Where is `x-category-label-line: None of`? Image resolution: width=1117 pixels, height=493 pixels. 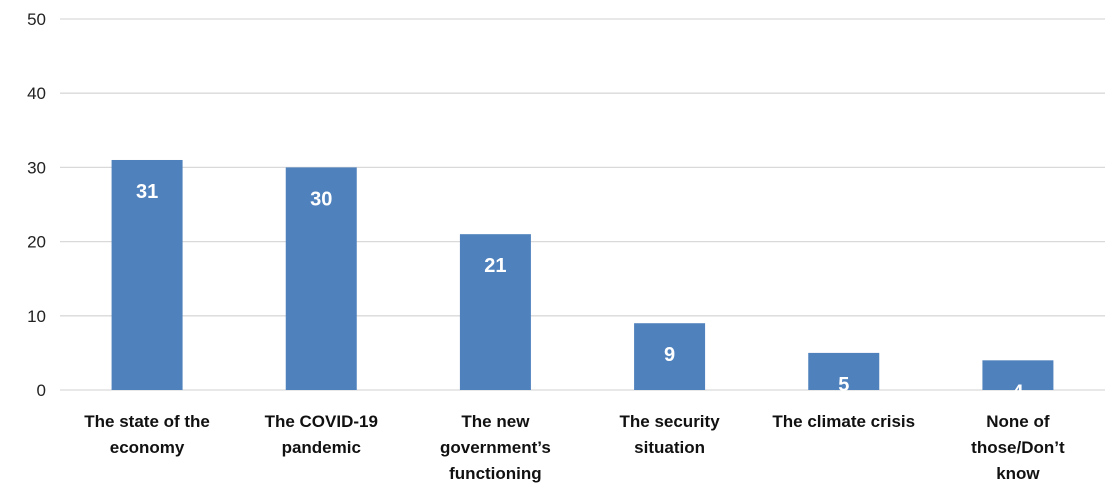 x-category-label-line: None of is located at coordinates (1018, 421).